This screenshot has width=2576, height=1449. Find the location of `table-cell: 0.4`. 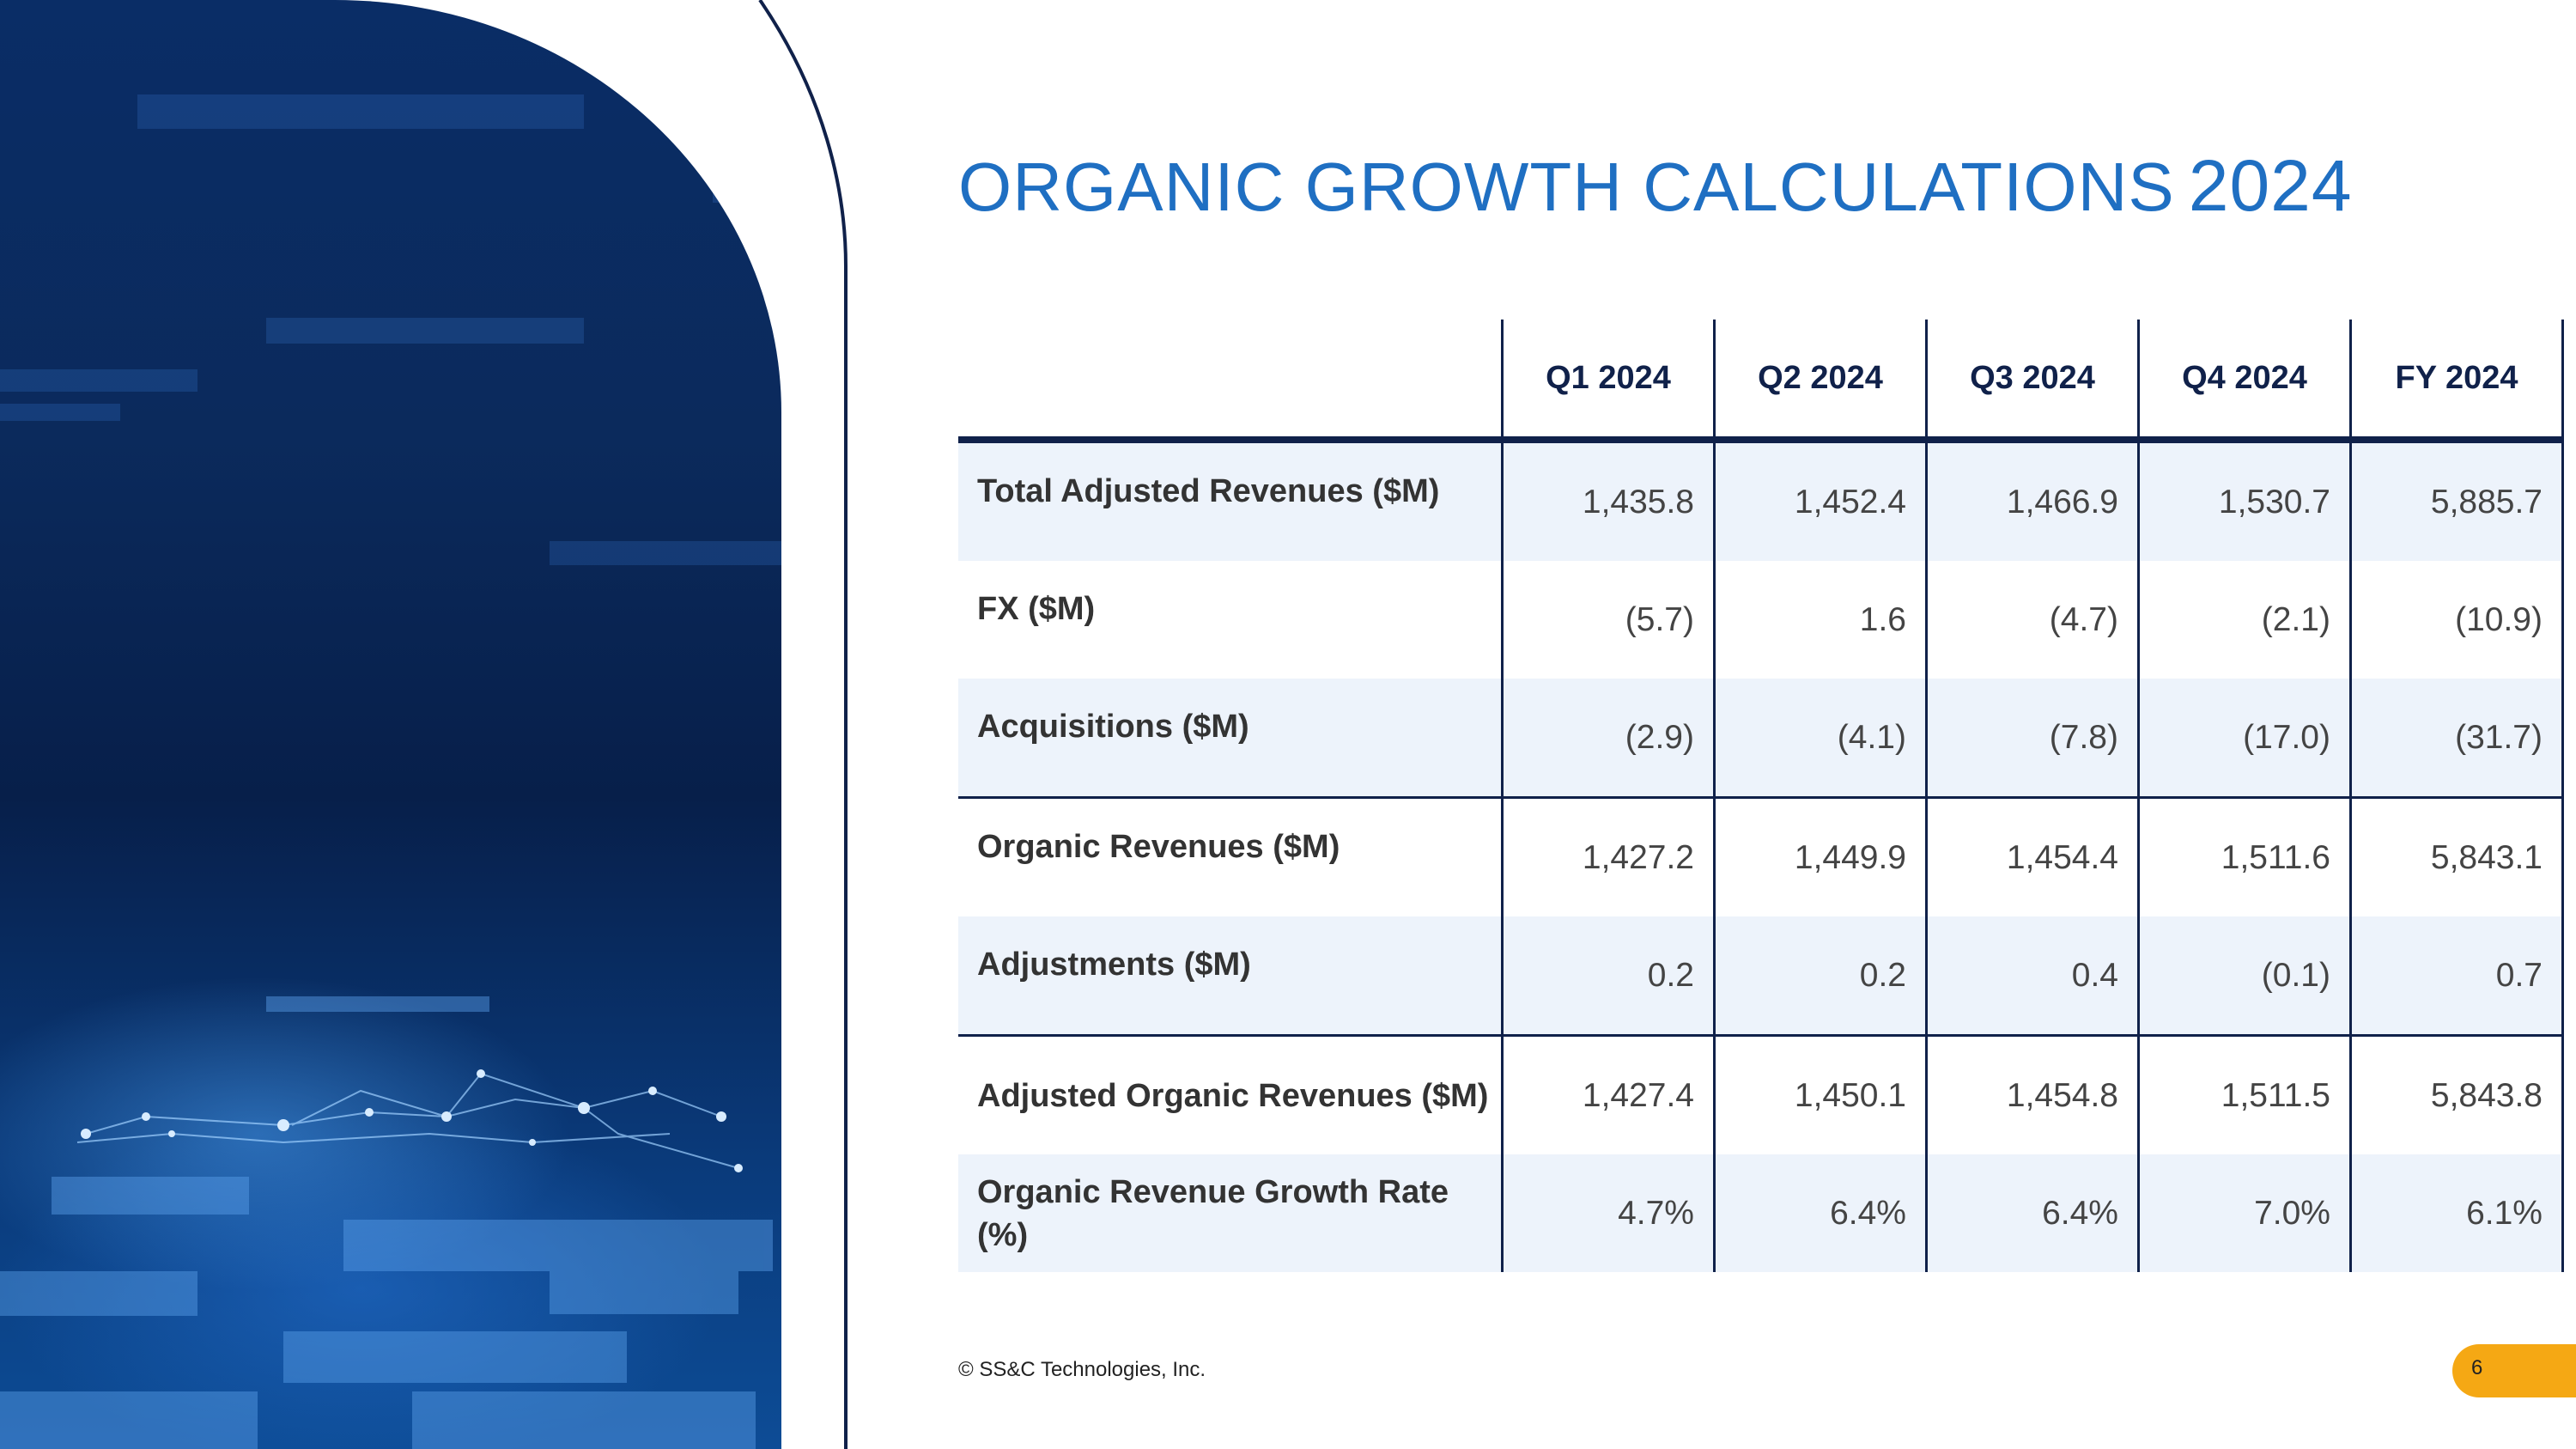

table-cell: 0.4 is located at coordinates (2032, 976).